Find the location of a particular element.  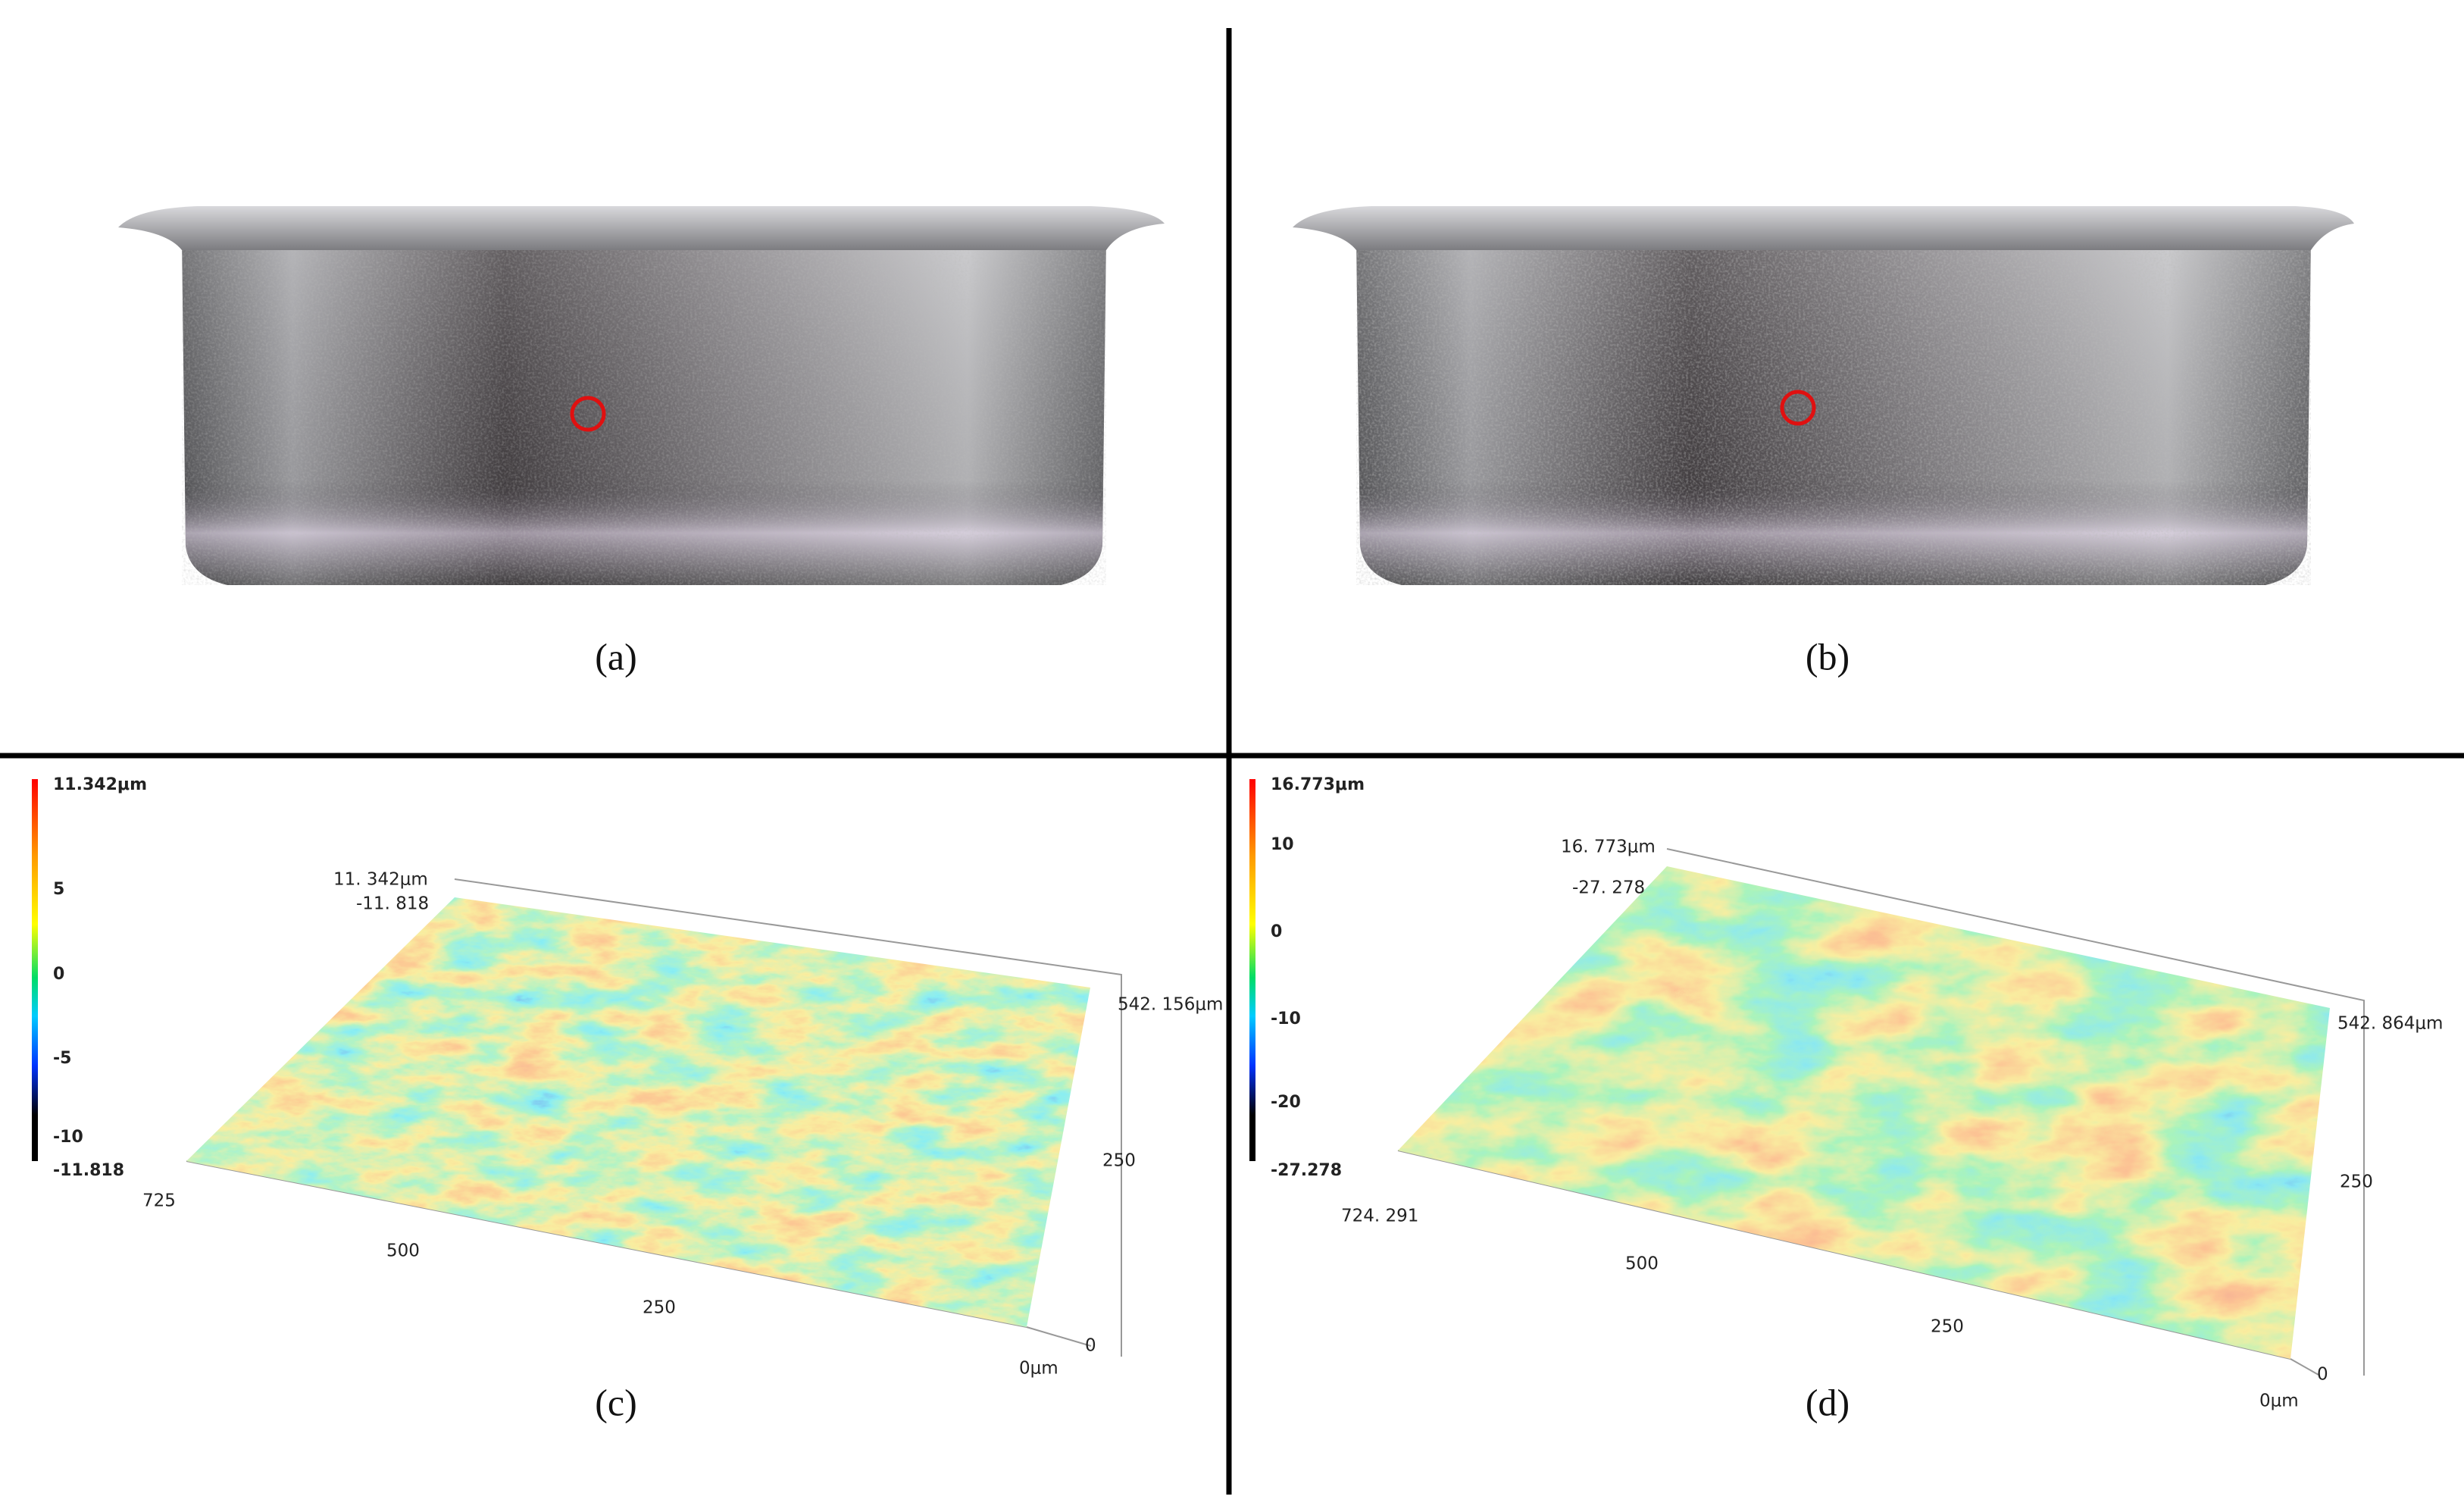

panel-label: (a) is located at coordinates (616, 656).